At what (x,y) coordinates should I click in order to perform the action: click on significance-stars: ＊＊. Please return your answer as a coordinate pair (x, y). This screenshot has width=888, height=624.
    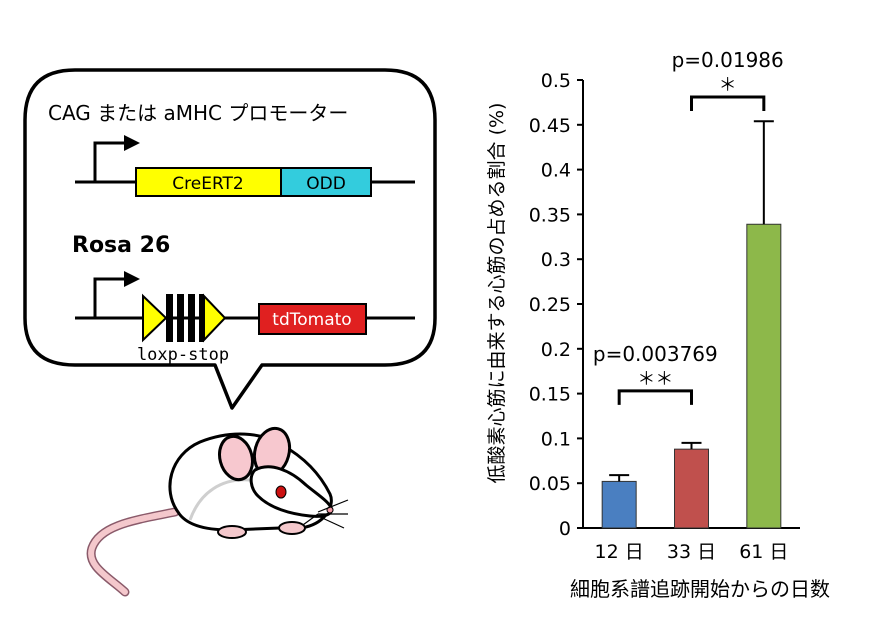
    Looking at the image, I should click on (655, 379).